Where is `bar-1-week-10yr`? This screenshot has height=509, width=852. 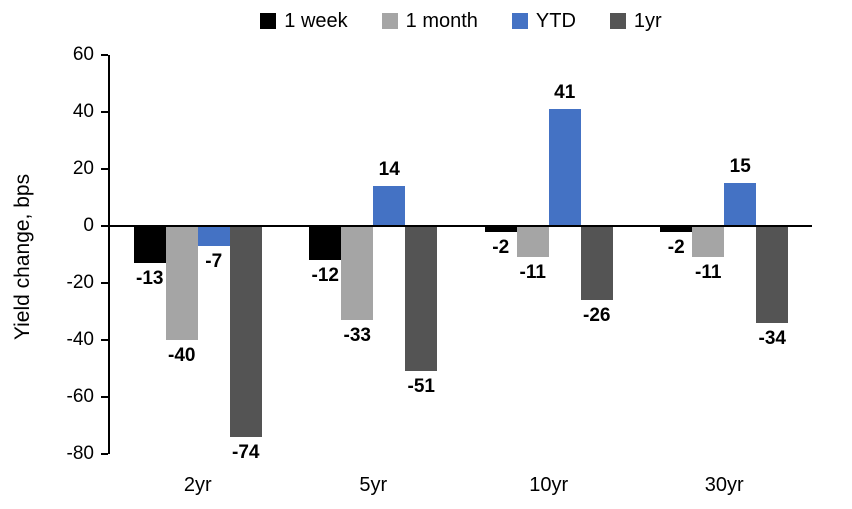 bar-1-week-10yr is located at coordinates (500, 229).